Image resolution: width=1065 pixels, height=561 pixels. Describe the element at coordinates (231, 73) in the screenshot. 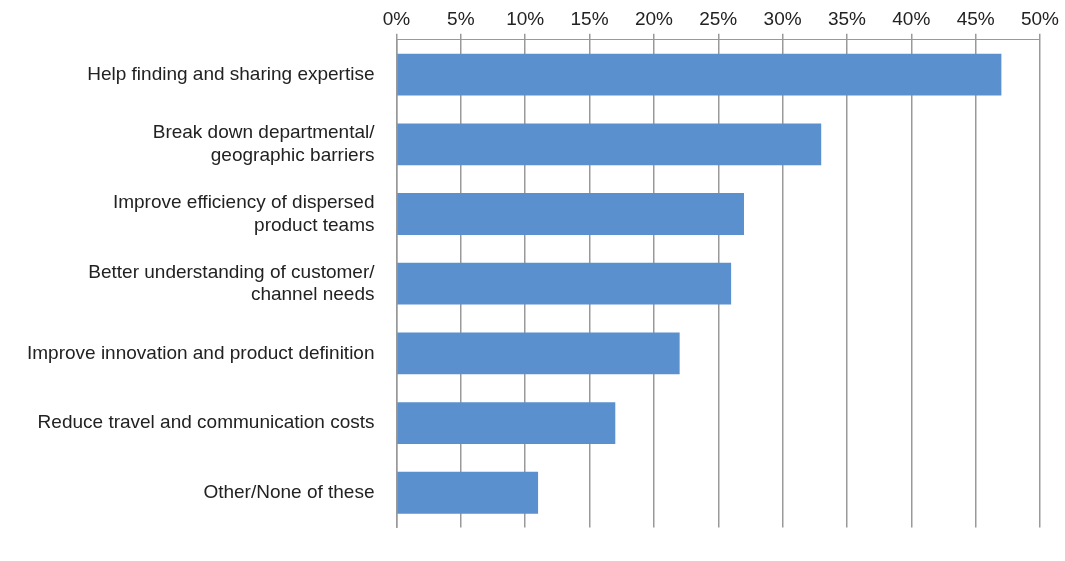

I see `y-tick-label: Help finding and sharing expertise` at that location.